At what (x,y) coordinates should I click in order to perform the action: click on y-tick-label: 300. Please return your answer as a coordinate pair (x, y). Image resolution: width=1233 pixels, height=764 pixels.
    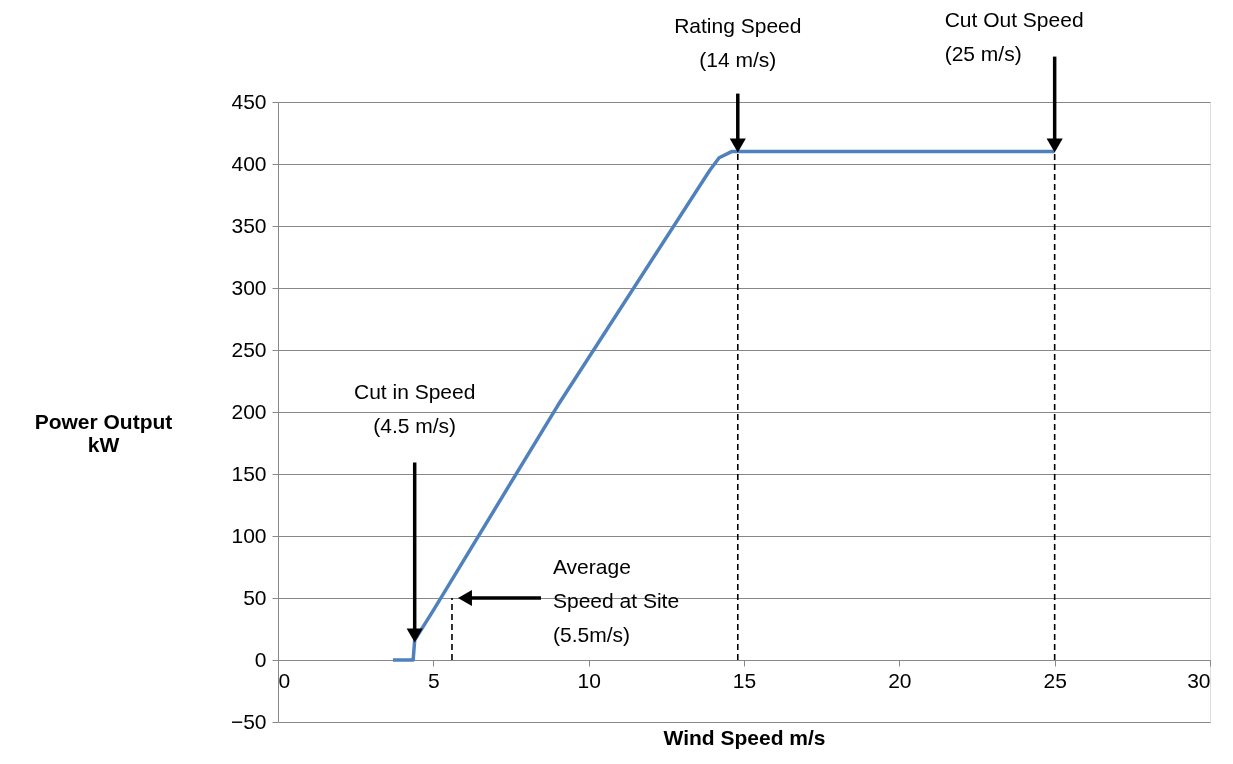
    Looking at the image, I should click on (249, 287).